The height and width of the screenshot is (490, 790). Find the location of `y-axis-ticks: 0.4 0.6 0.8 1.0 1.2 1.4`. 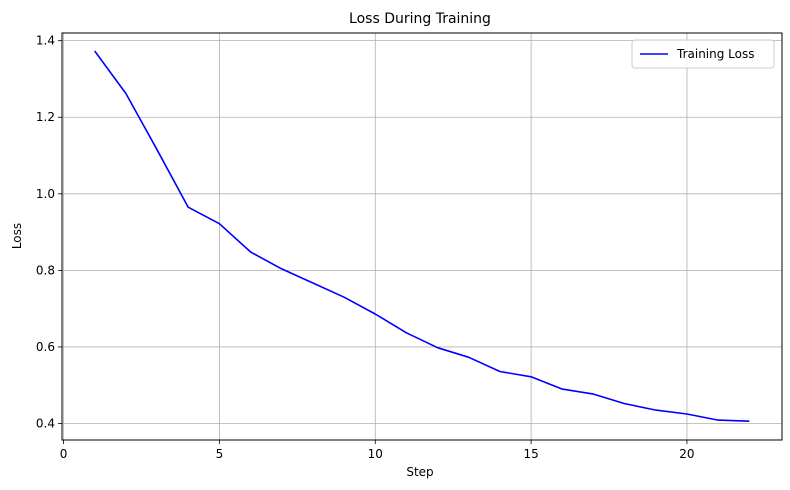

y-axis-ticks: 0.4 0.6 0.8 1.0 1.2 1.4 is located at coordinates (49, 232).